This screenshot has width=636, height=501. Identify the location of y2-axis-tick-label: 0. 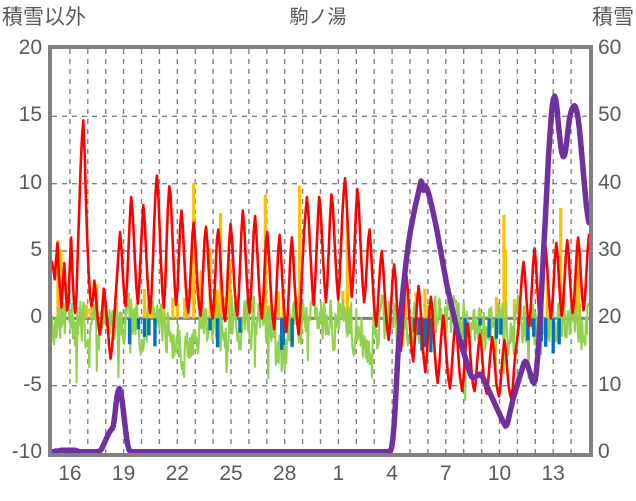
(604, 451).